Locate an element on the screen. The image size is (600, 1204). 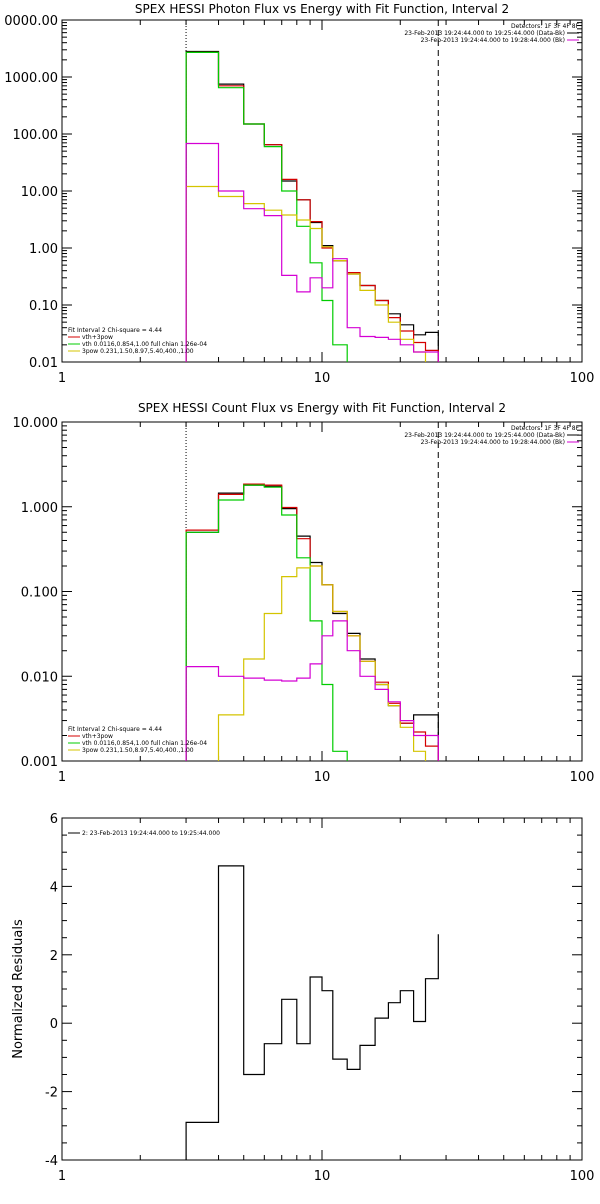
y-tick-label: -4 is located at coordinates (51, 1161).